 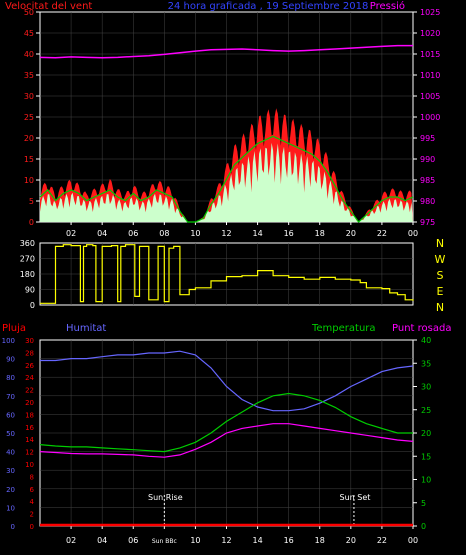 What do you see at coordinates (10, 471) in the screenshot?
I see `humidity-tick-label: 30` at bounding box center [10, 471].